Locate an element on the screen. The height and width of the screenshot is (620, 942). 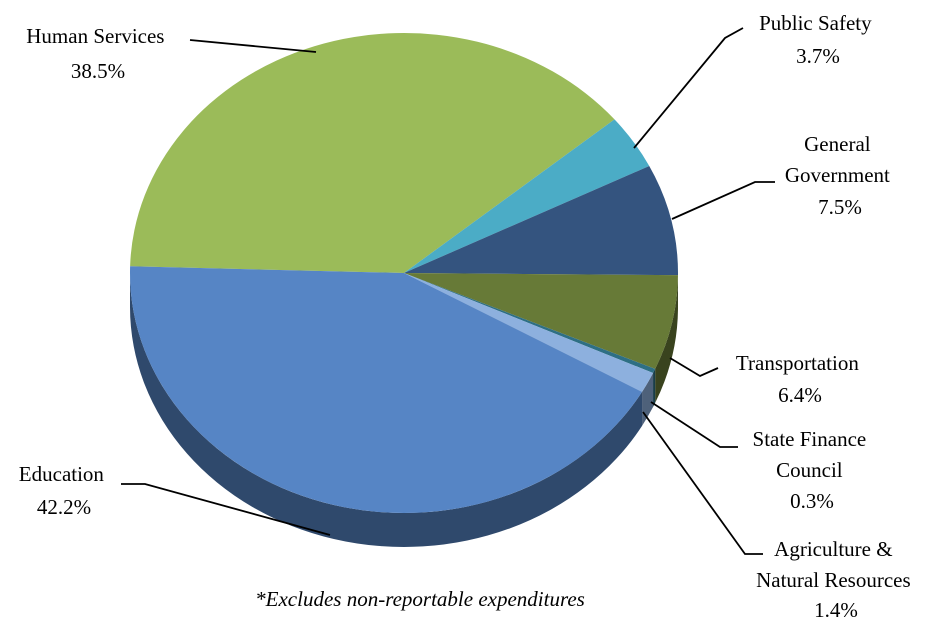
label-general-government-line2: Government is located at coordinates (837, 175).